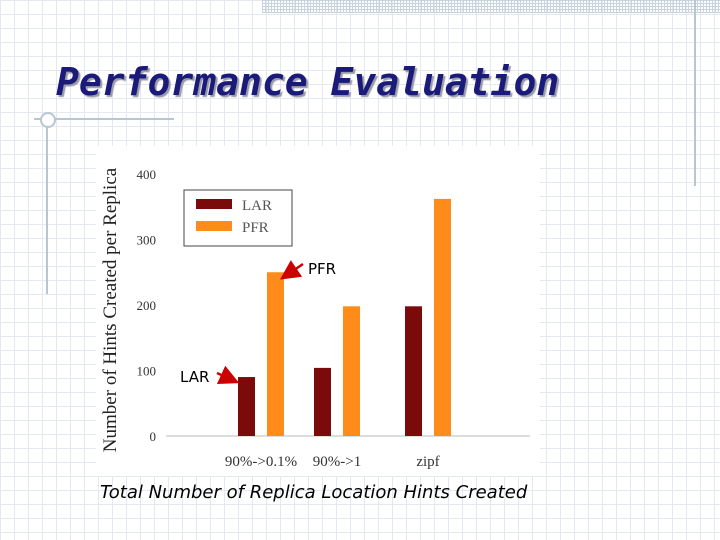  I want to click on slide-title: Performance Evaluation, so click(308, 82).